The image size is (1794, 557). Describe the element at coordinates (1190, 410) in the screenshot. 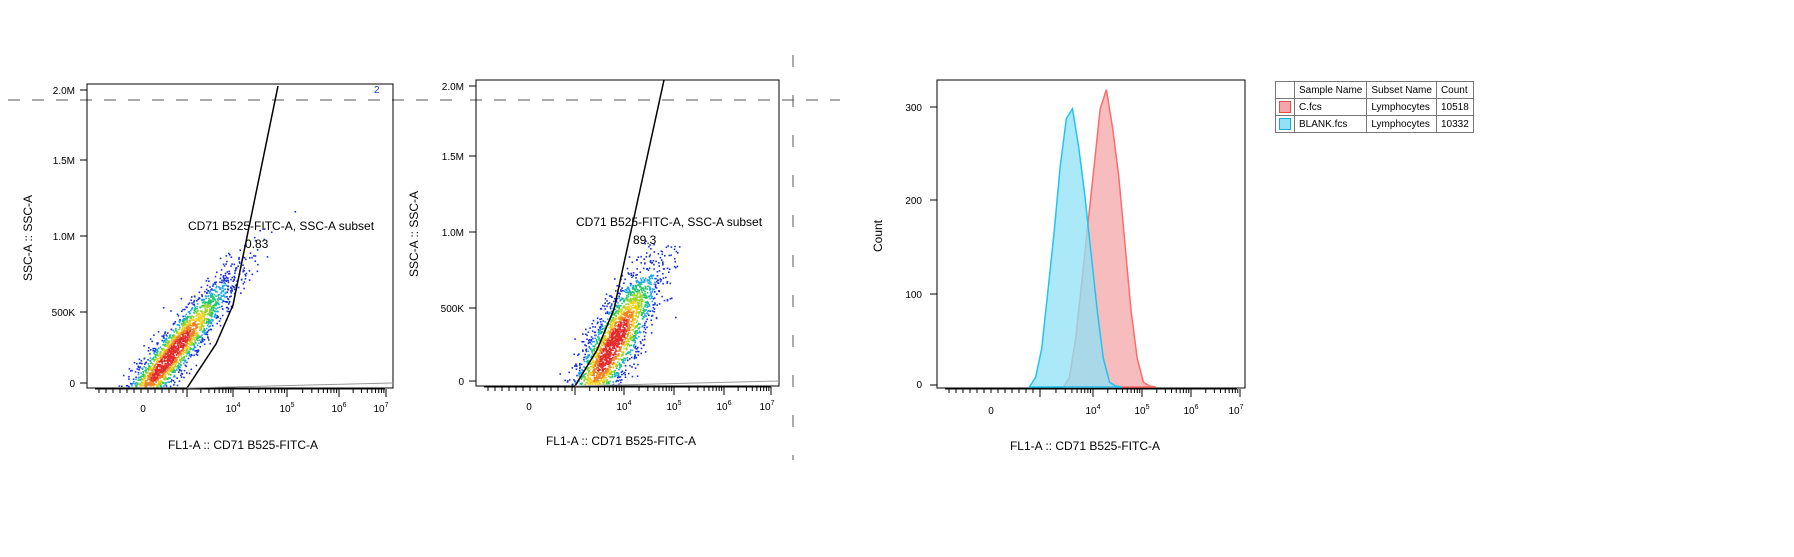

I see `x-tick-label: 106` at that location.